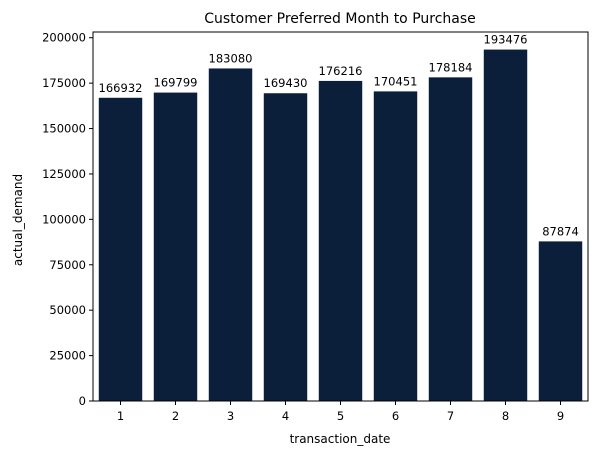 The height and width of the screenshot is (455, 598). What do you see at coordinates (395, 416) in the screenshot?
I see `x-tick-label: 6` at bounding box center [395, 416].